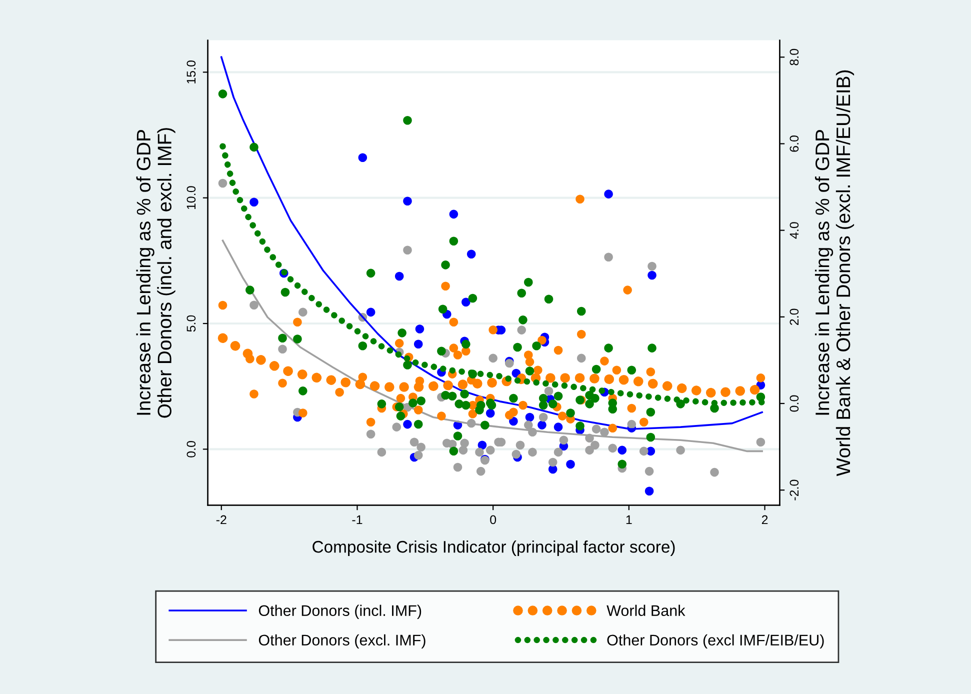 This screenshot has width=971, height=694. I want to click on x-tick-label: 2, so click(765, 519).